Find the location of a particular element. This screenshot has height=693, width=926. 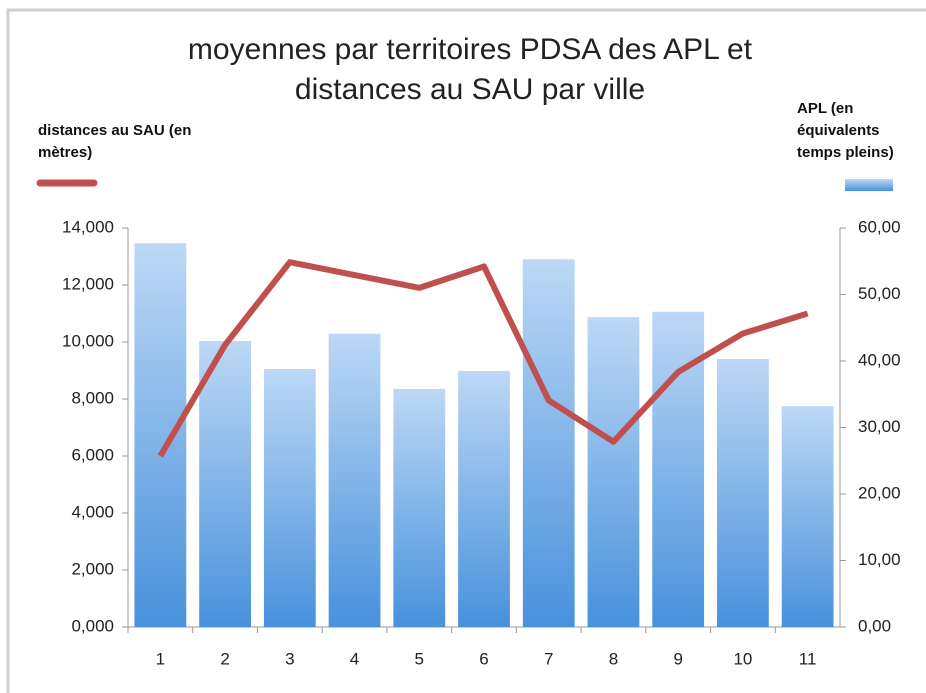

y2-tick-label: 50,00 is located at coordinates (879, 293).